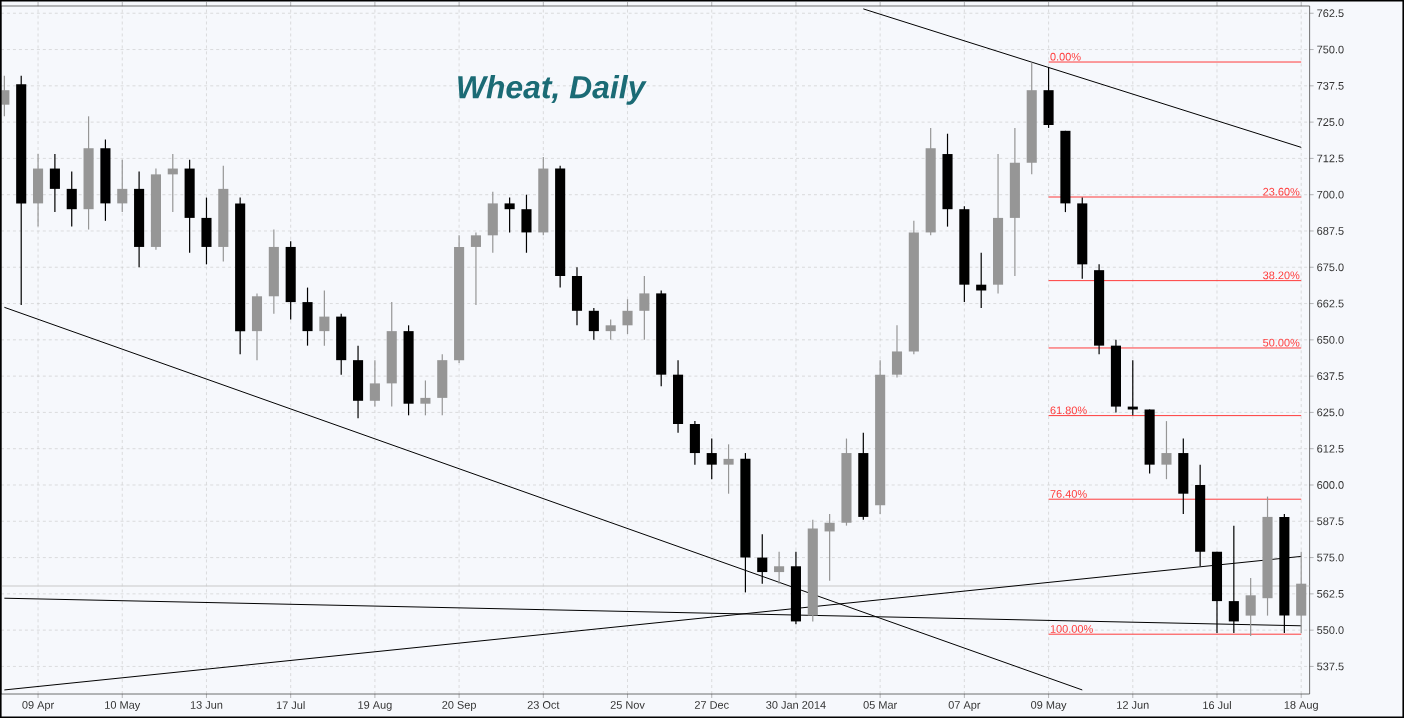 The image size is (1404, 718). I want to click on text: Wheat, Daily, so click(552, 90).